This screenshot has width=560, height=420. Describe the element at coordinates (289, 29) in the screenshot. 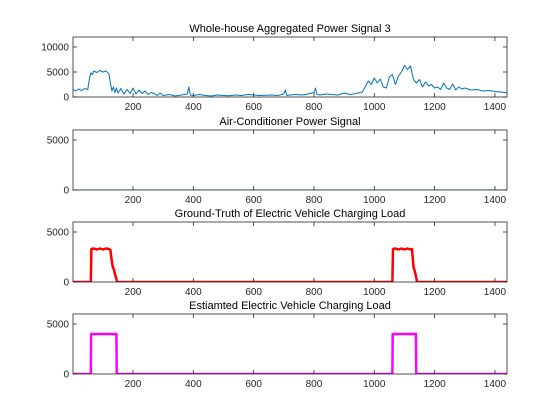

I see `subplot-title: Whole-house Aggregated Power Signal 3` at that location.